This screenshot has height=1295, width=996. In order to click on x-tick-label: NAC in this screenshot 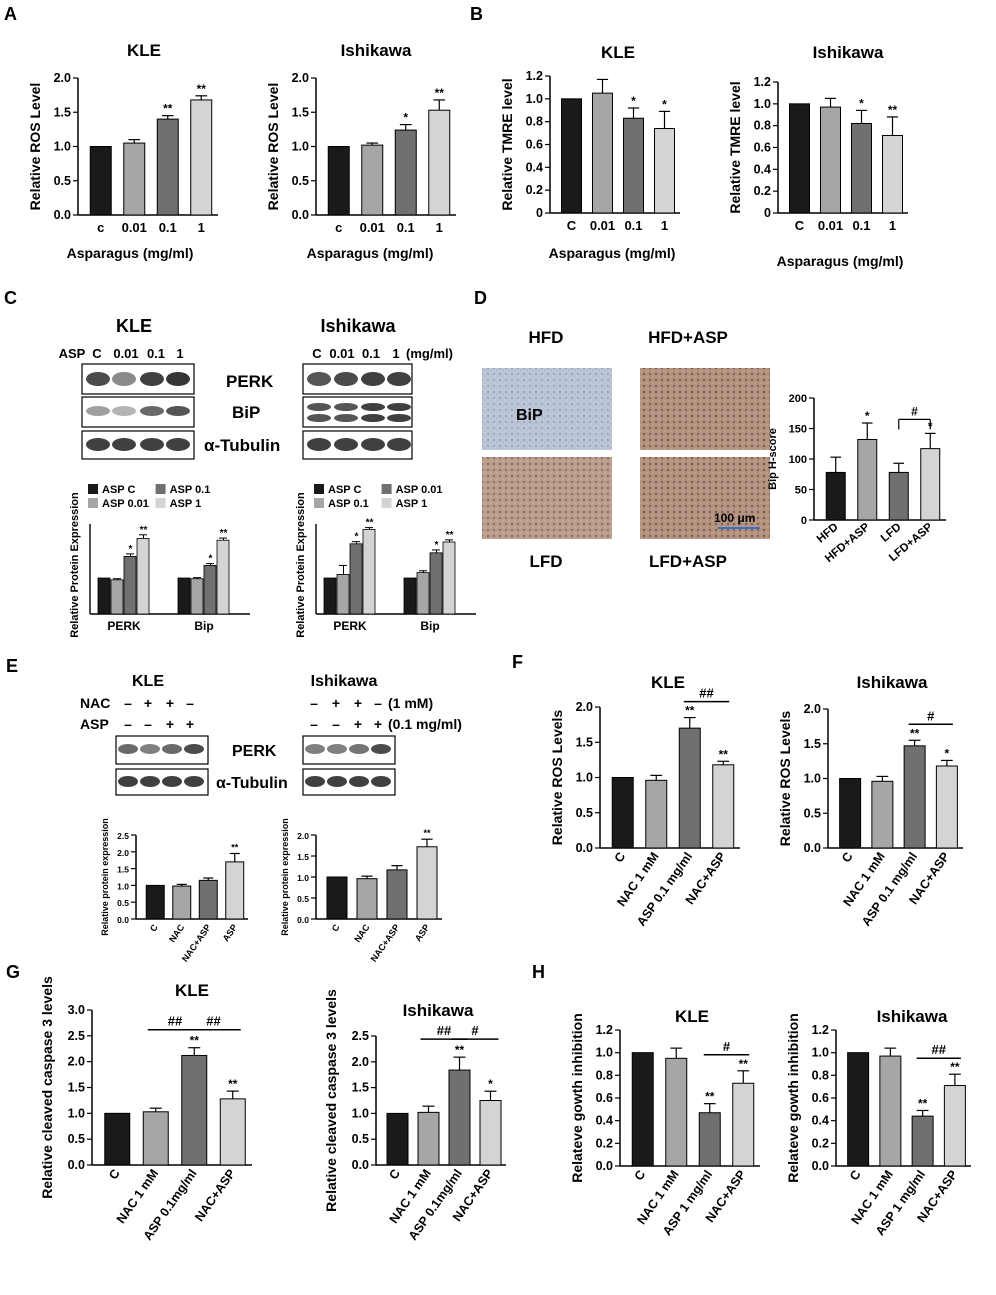, I will do `click(177, 933)`.